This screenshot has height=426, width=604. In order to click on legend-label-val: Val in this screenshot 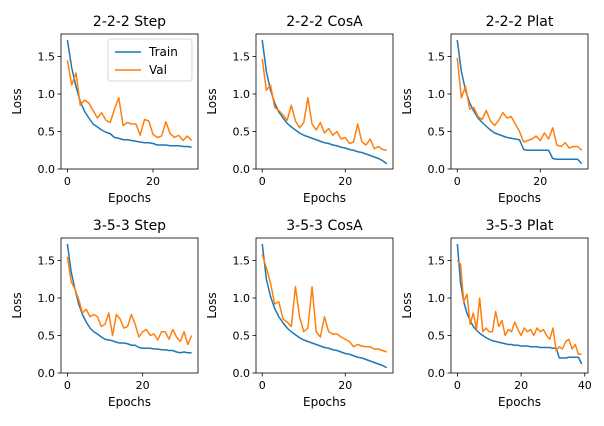, I will do `click(158, 70)`.